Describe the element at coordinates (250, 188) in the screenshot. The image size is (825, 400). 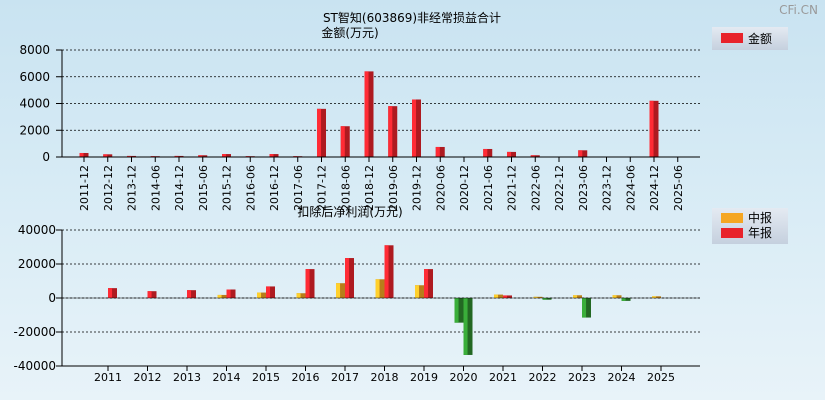
I see `x-tick-label: 2016-06` at that location.